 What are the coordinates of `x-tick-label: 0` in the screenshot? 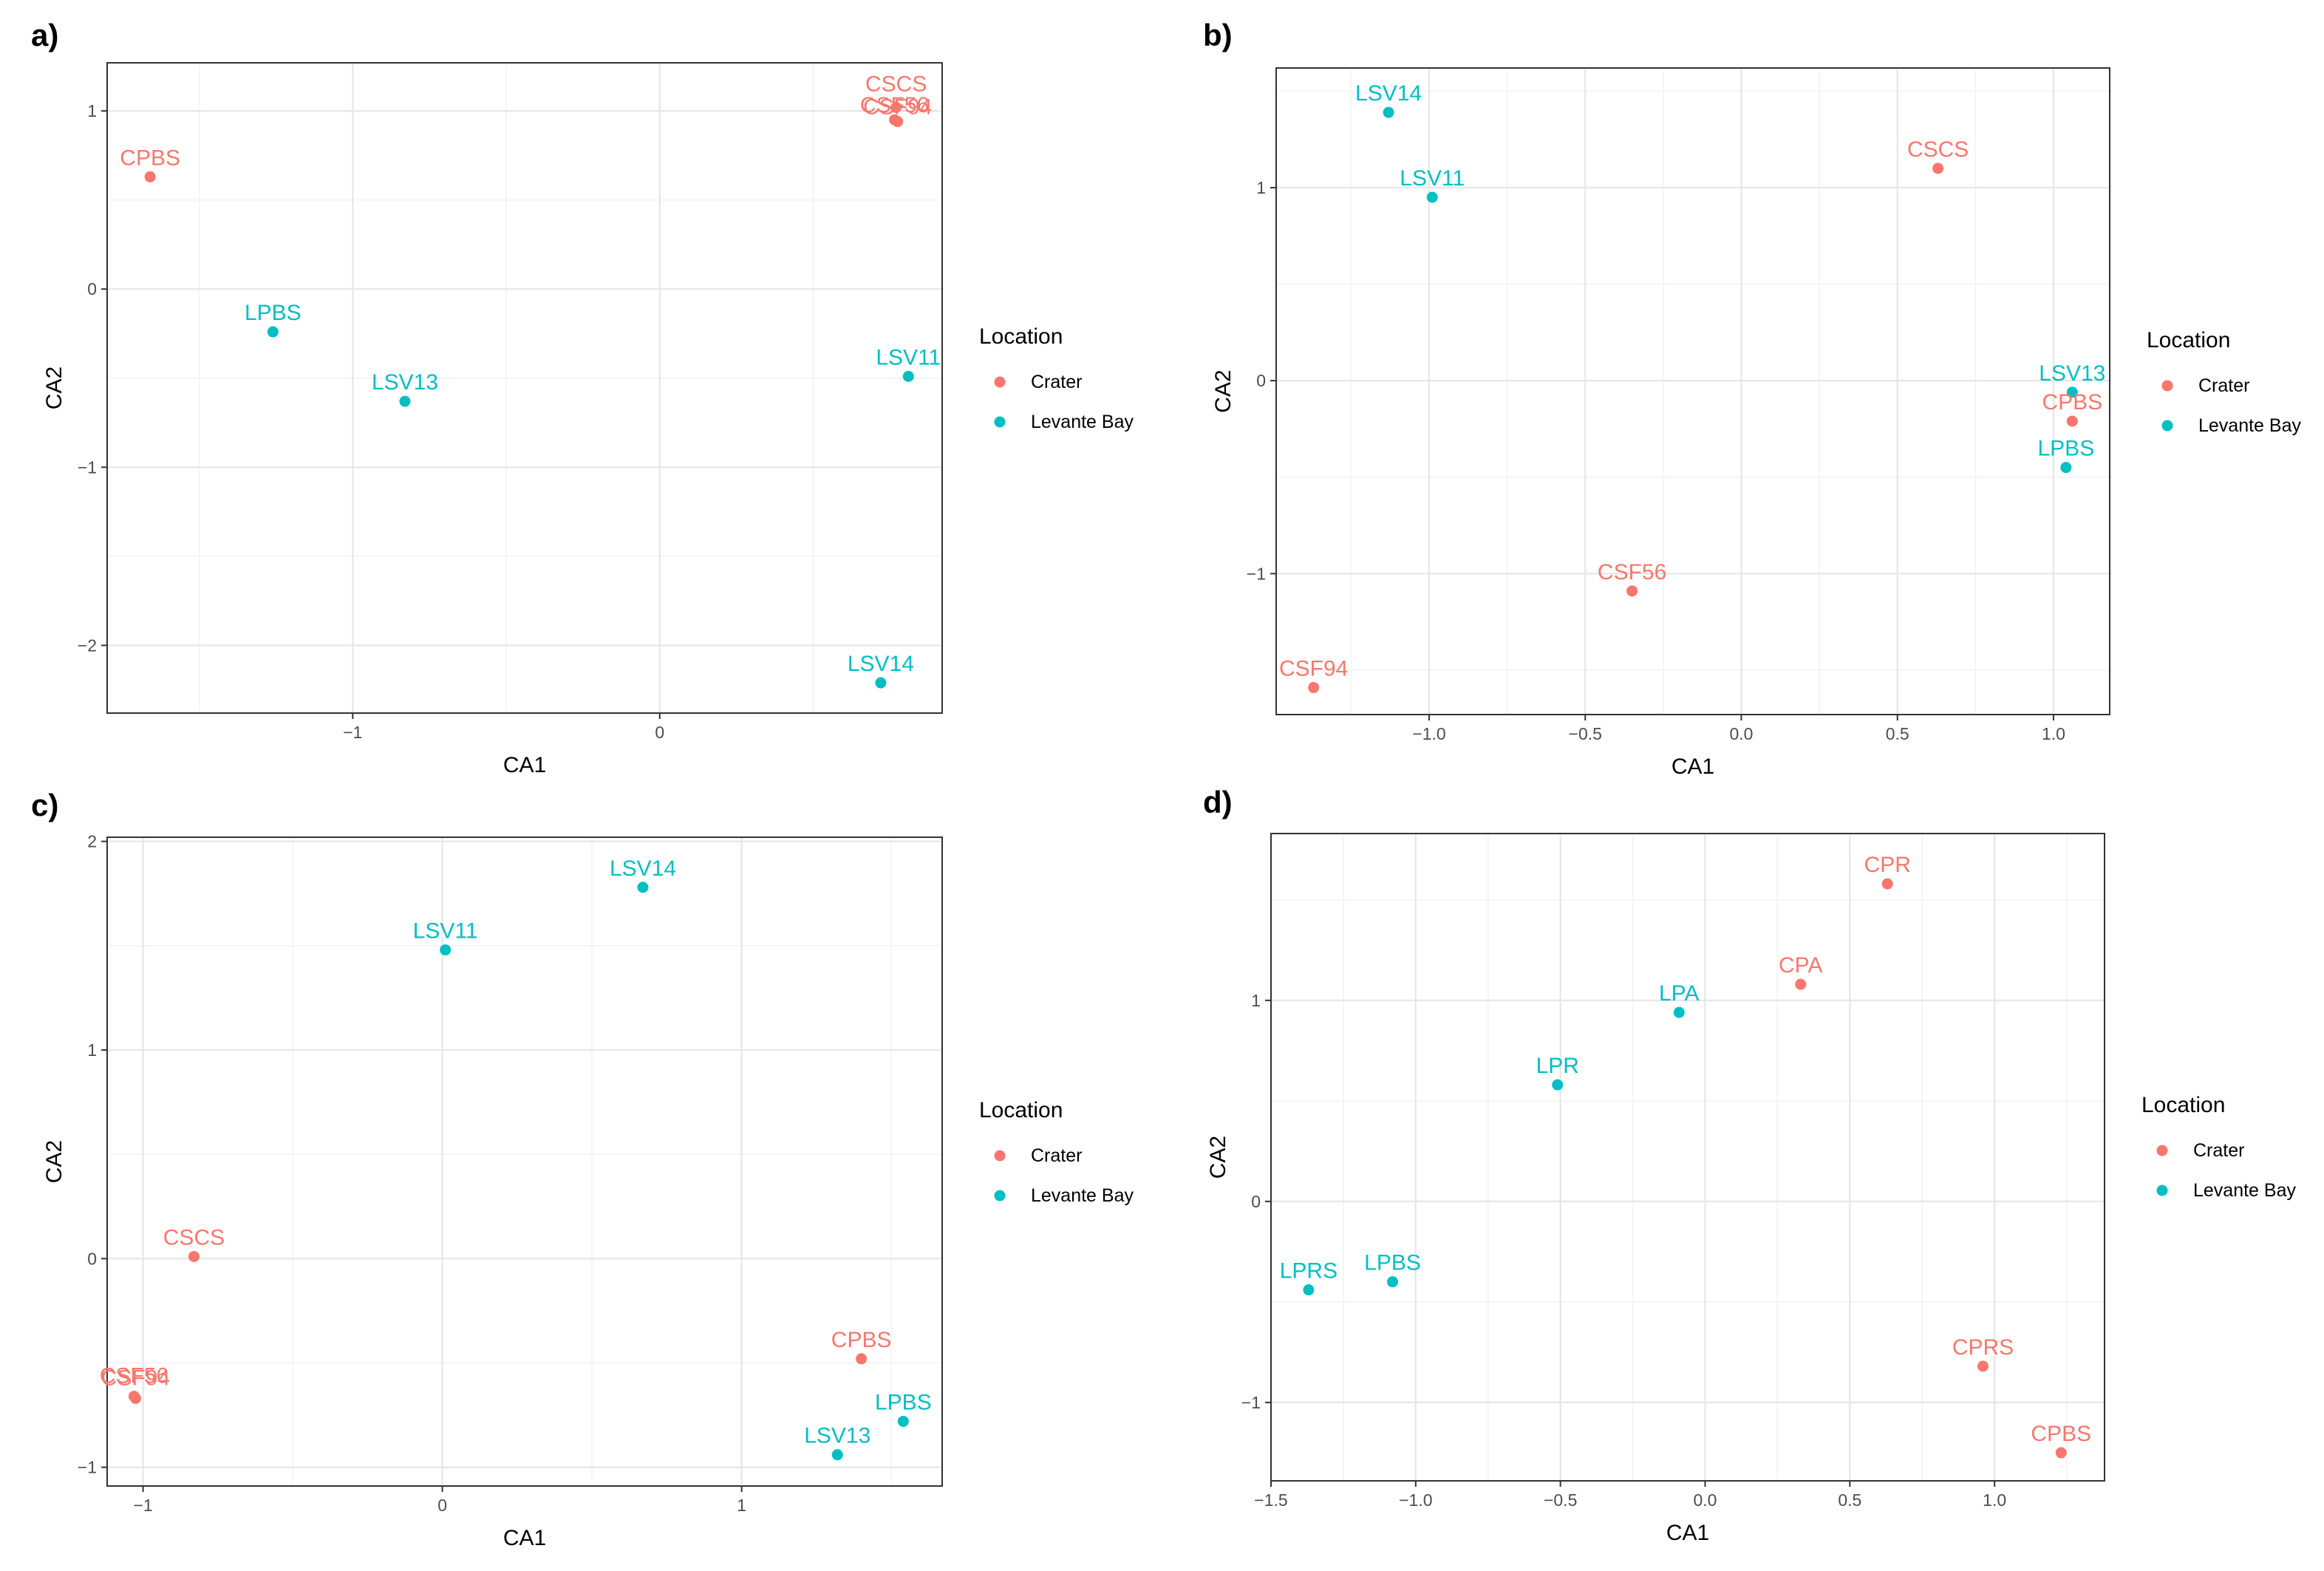 It's located at (659, 732).